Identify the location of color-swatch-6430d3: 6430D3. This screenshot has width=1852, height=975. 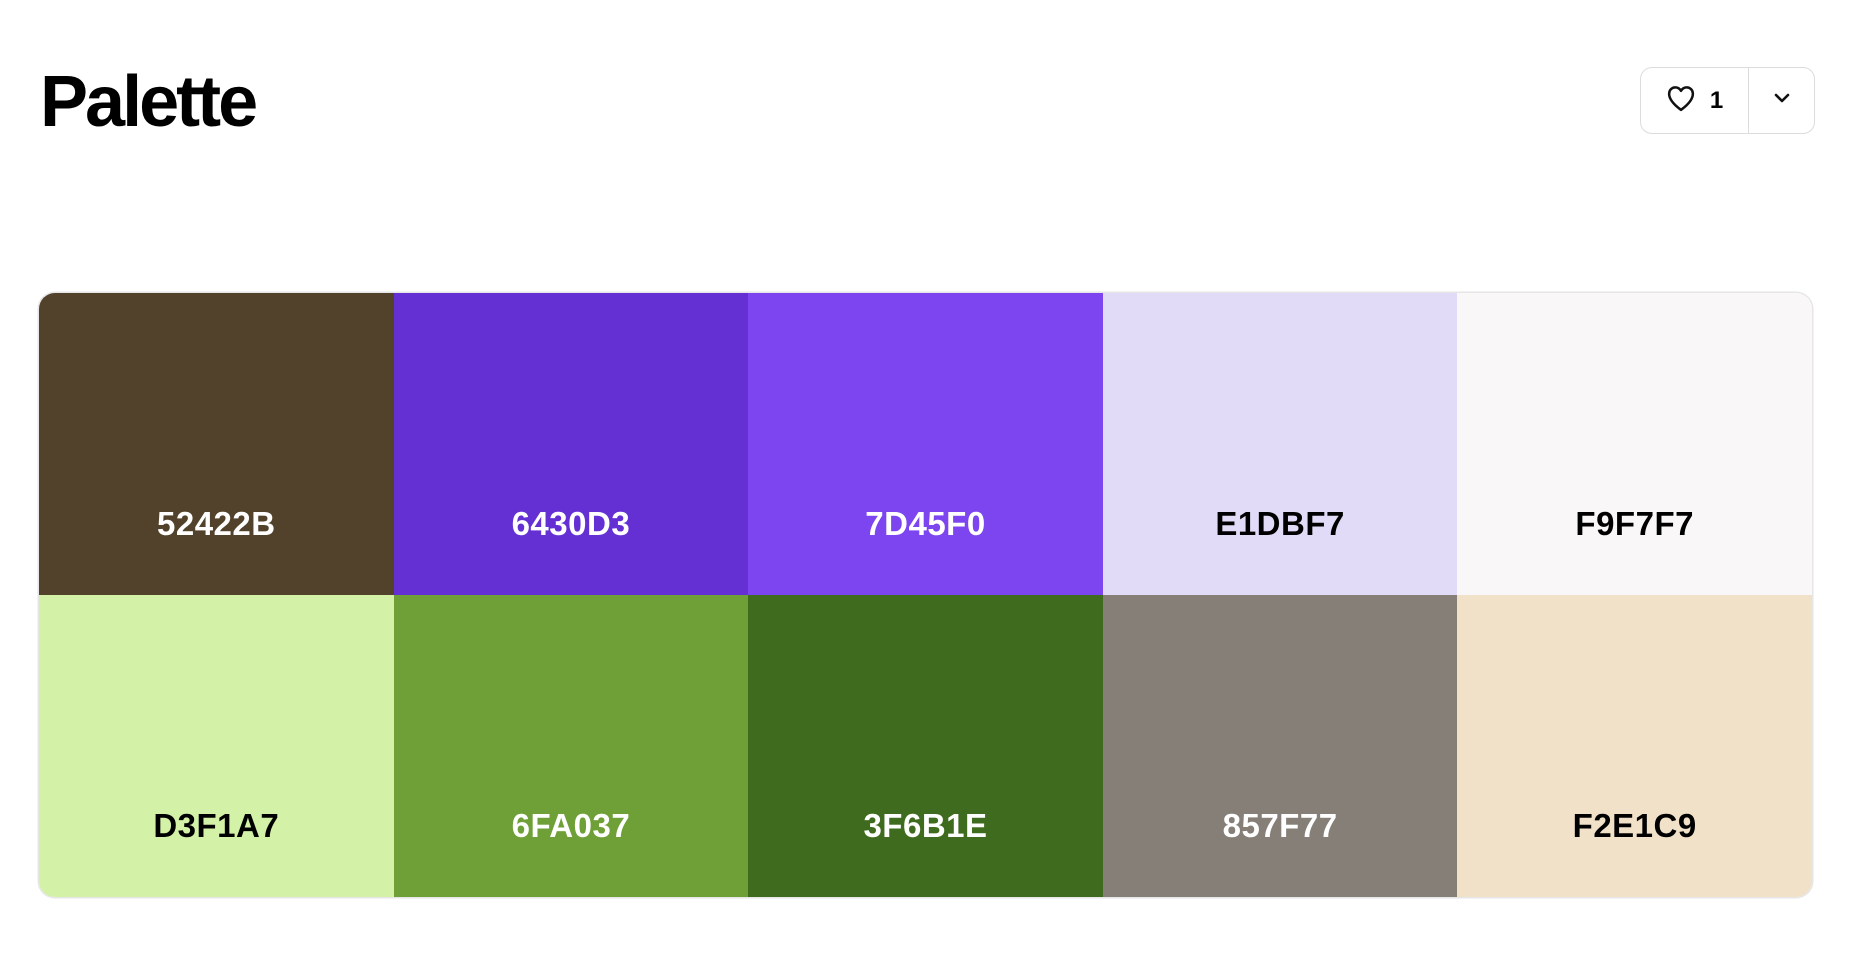
(571, 444).